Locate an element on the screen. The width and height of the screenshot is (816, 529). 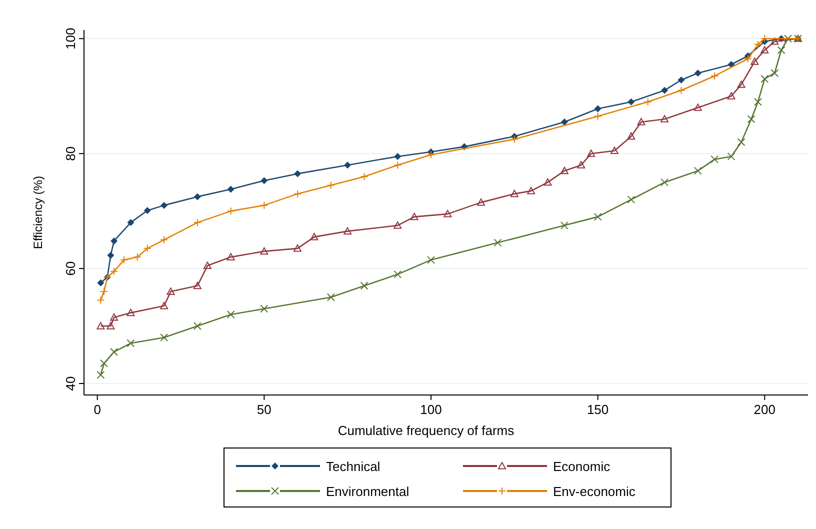
x-tick-label: 100 is located at coordinates (431, 409).